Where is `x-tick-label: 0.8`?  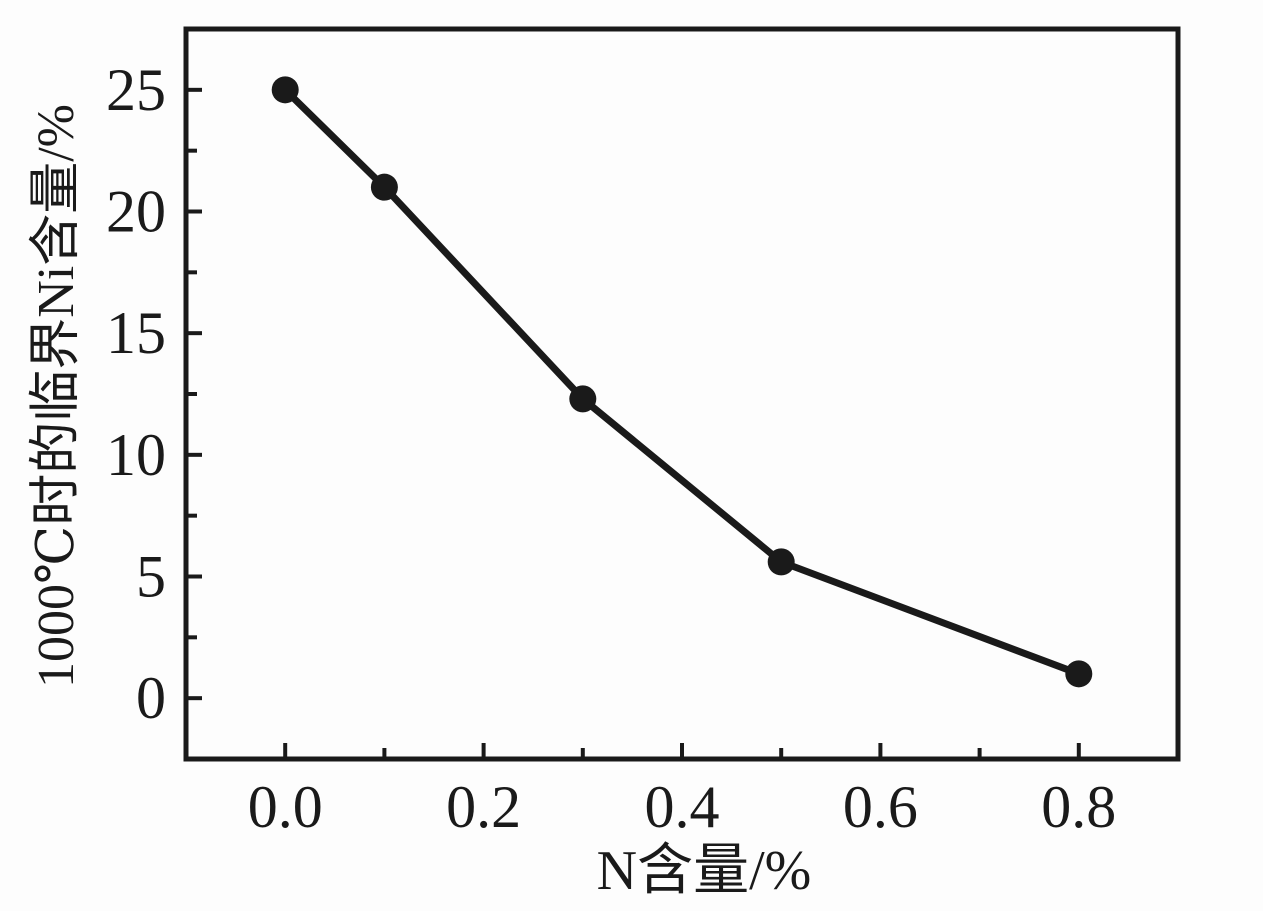 x-tick-label: 0.8 is located at coordinates (1078, 807).